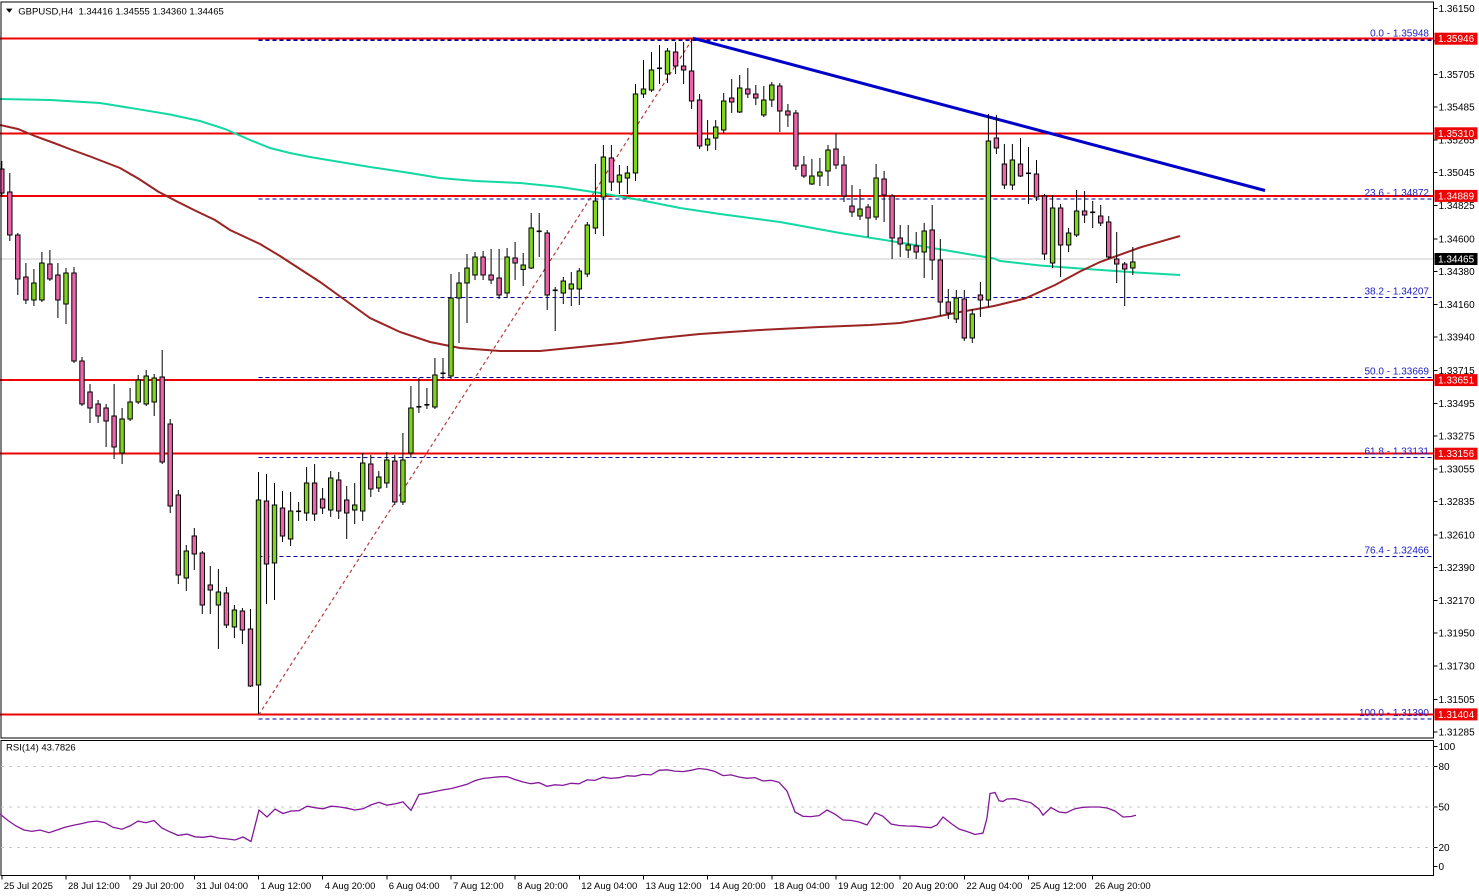 This screenshot has width=1479, height=896. I want to click on svg-text: 1.33940, so click(1457, 338).